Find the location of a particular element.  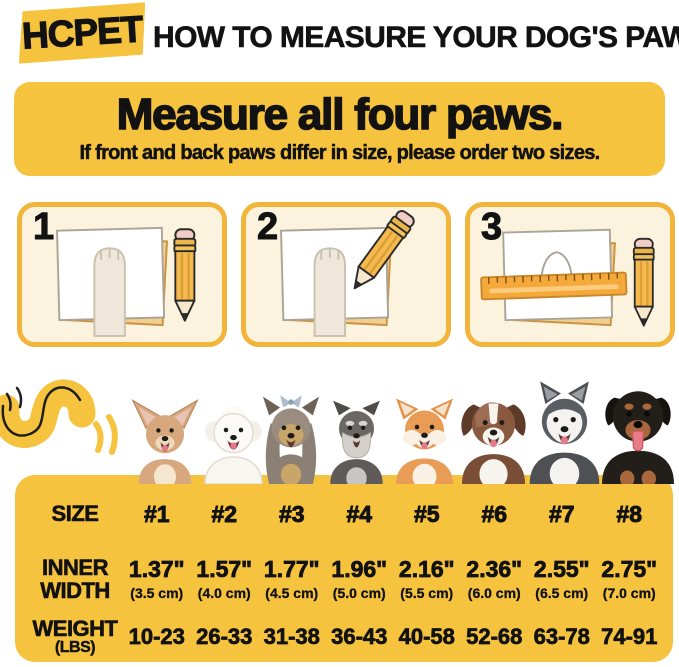

inner-width-value: 1.57" (4.0 cm) is located at coordinates (224, 578).